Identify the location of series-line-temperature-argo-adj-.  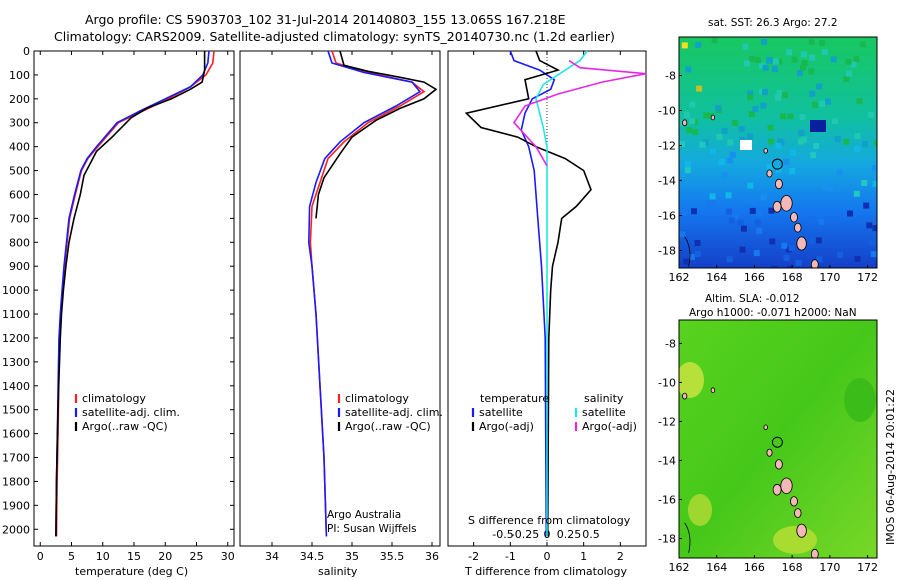
(528, 293).